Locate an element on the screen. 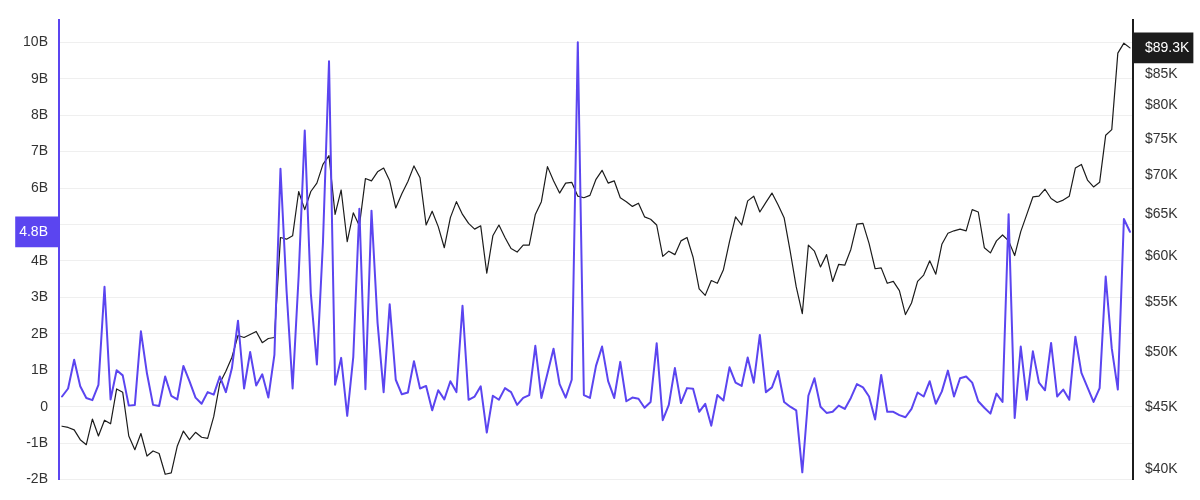 This screenshot has height=500, width=1200. y2-tick-label: $40K is located at coordinates (1162, 467).